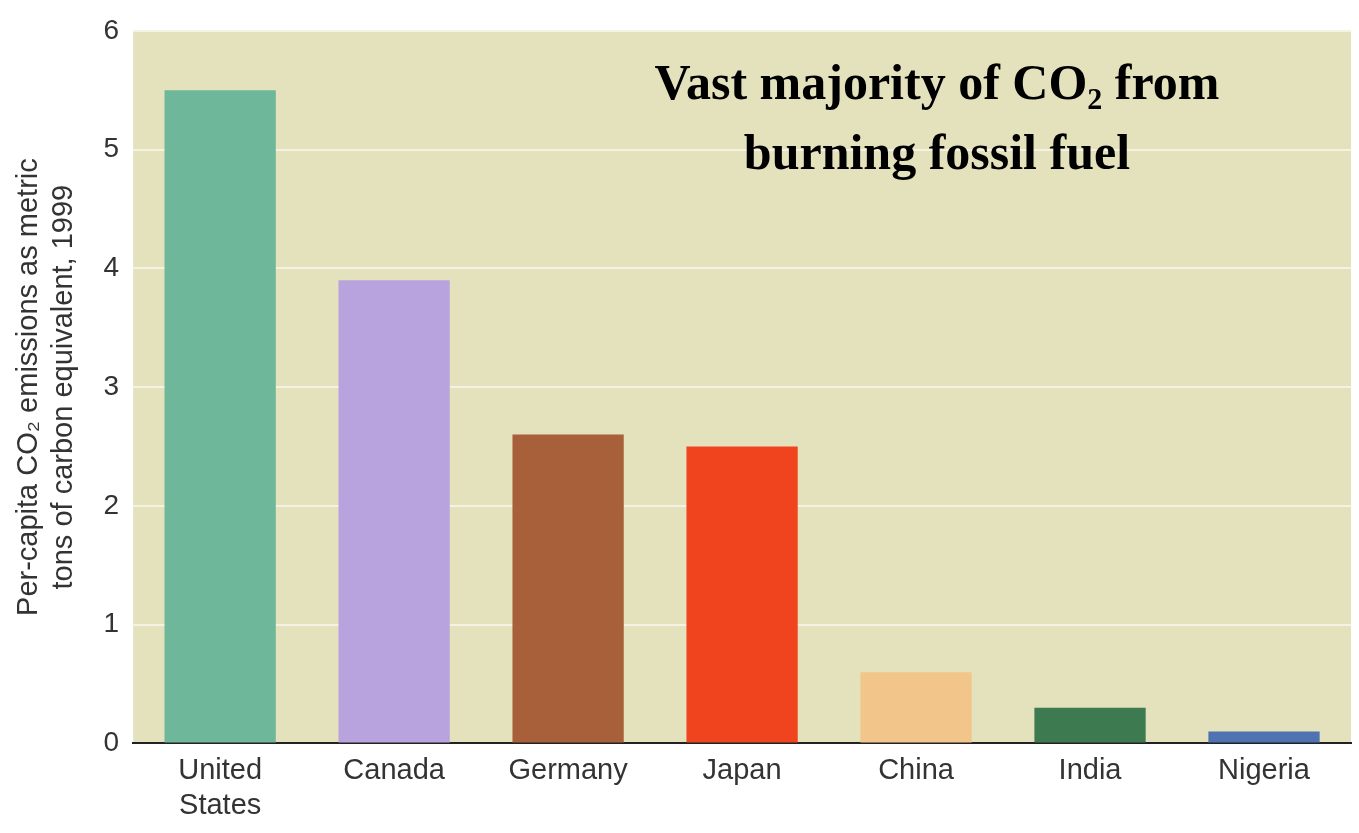  What do you see at coordinates (394, 768) in the screenshot?
I see `x-tick-label: Canada` at bounding box center [394, 768].